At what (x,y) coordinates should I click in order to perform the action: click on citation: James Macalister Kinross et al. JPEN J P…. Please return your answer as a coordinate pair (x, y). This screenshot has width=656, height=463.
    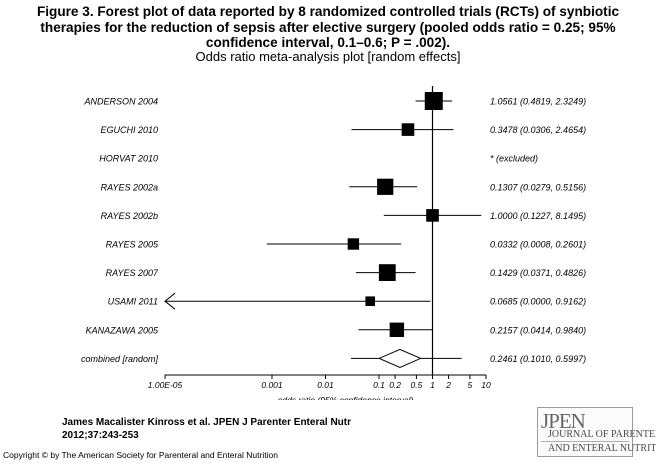
    Looking at the image, I should click on (207, 429).